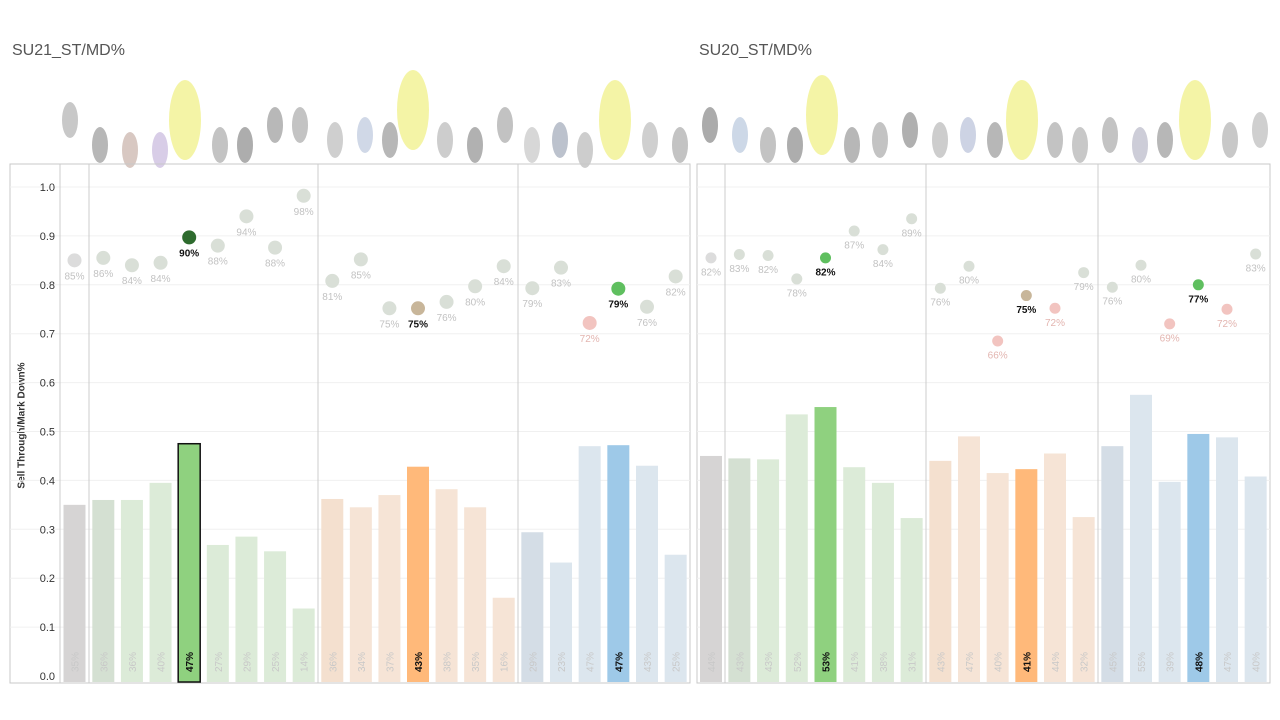 This screenshot has width=1280, height=720. What do you see at coordinates (47, 335) in the screenshot?
I see `y-tick-7: 0.7` at bounding box center [47, 335].